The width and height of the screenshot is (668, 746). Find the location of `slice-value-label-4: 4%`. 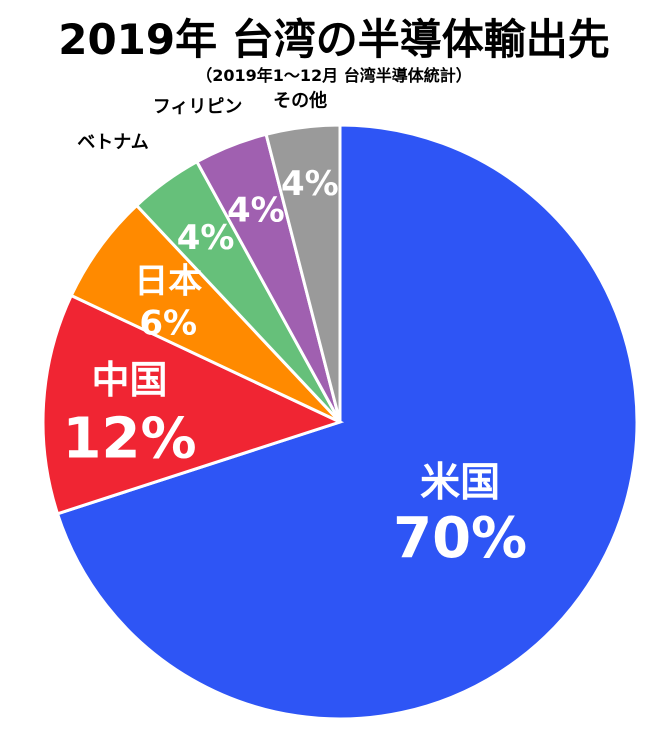

slice-value-label-4: 4% is located at coordinates (206, 238).